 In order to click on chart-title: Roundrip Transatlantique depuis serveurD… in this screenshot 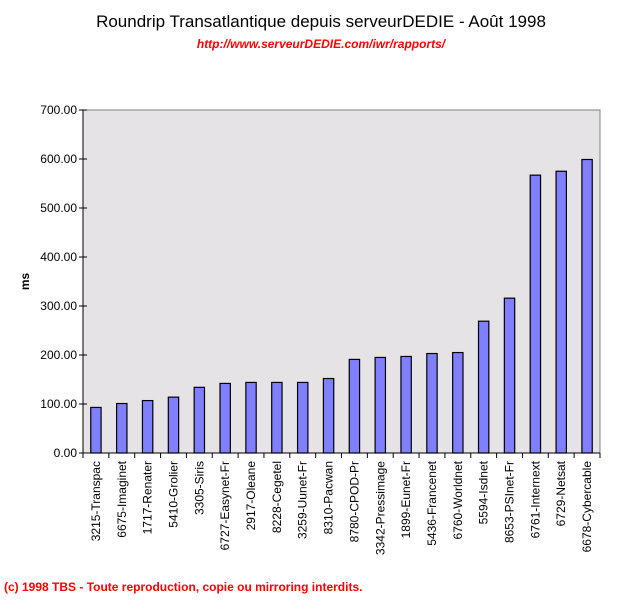, I will do `click(321, 21)`.